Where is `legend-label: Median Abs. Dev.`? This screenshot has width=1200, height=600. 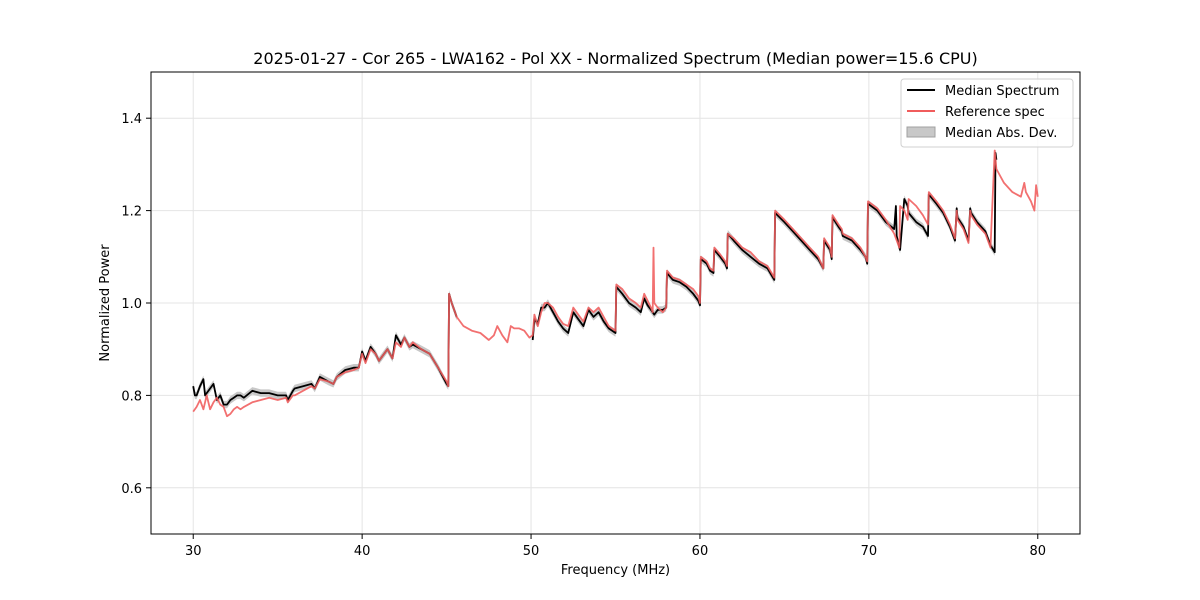
legend-label: Median Abs. Dev. is located at coordinates (1001, 133).